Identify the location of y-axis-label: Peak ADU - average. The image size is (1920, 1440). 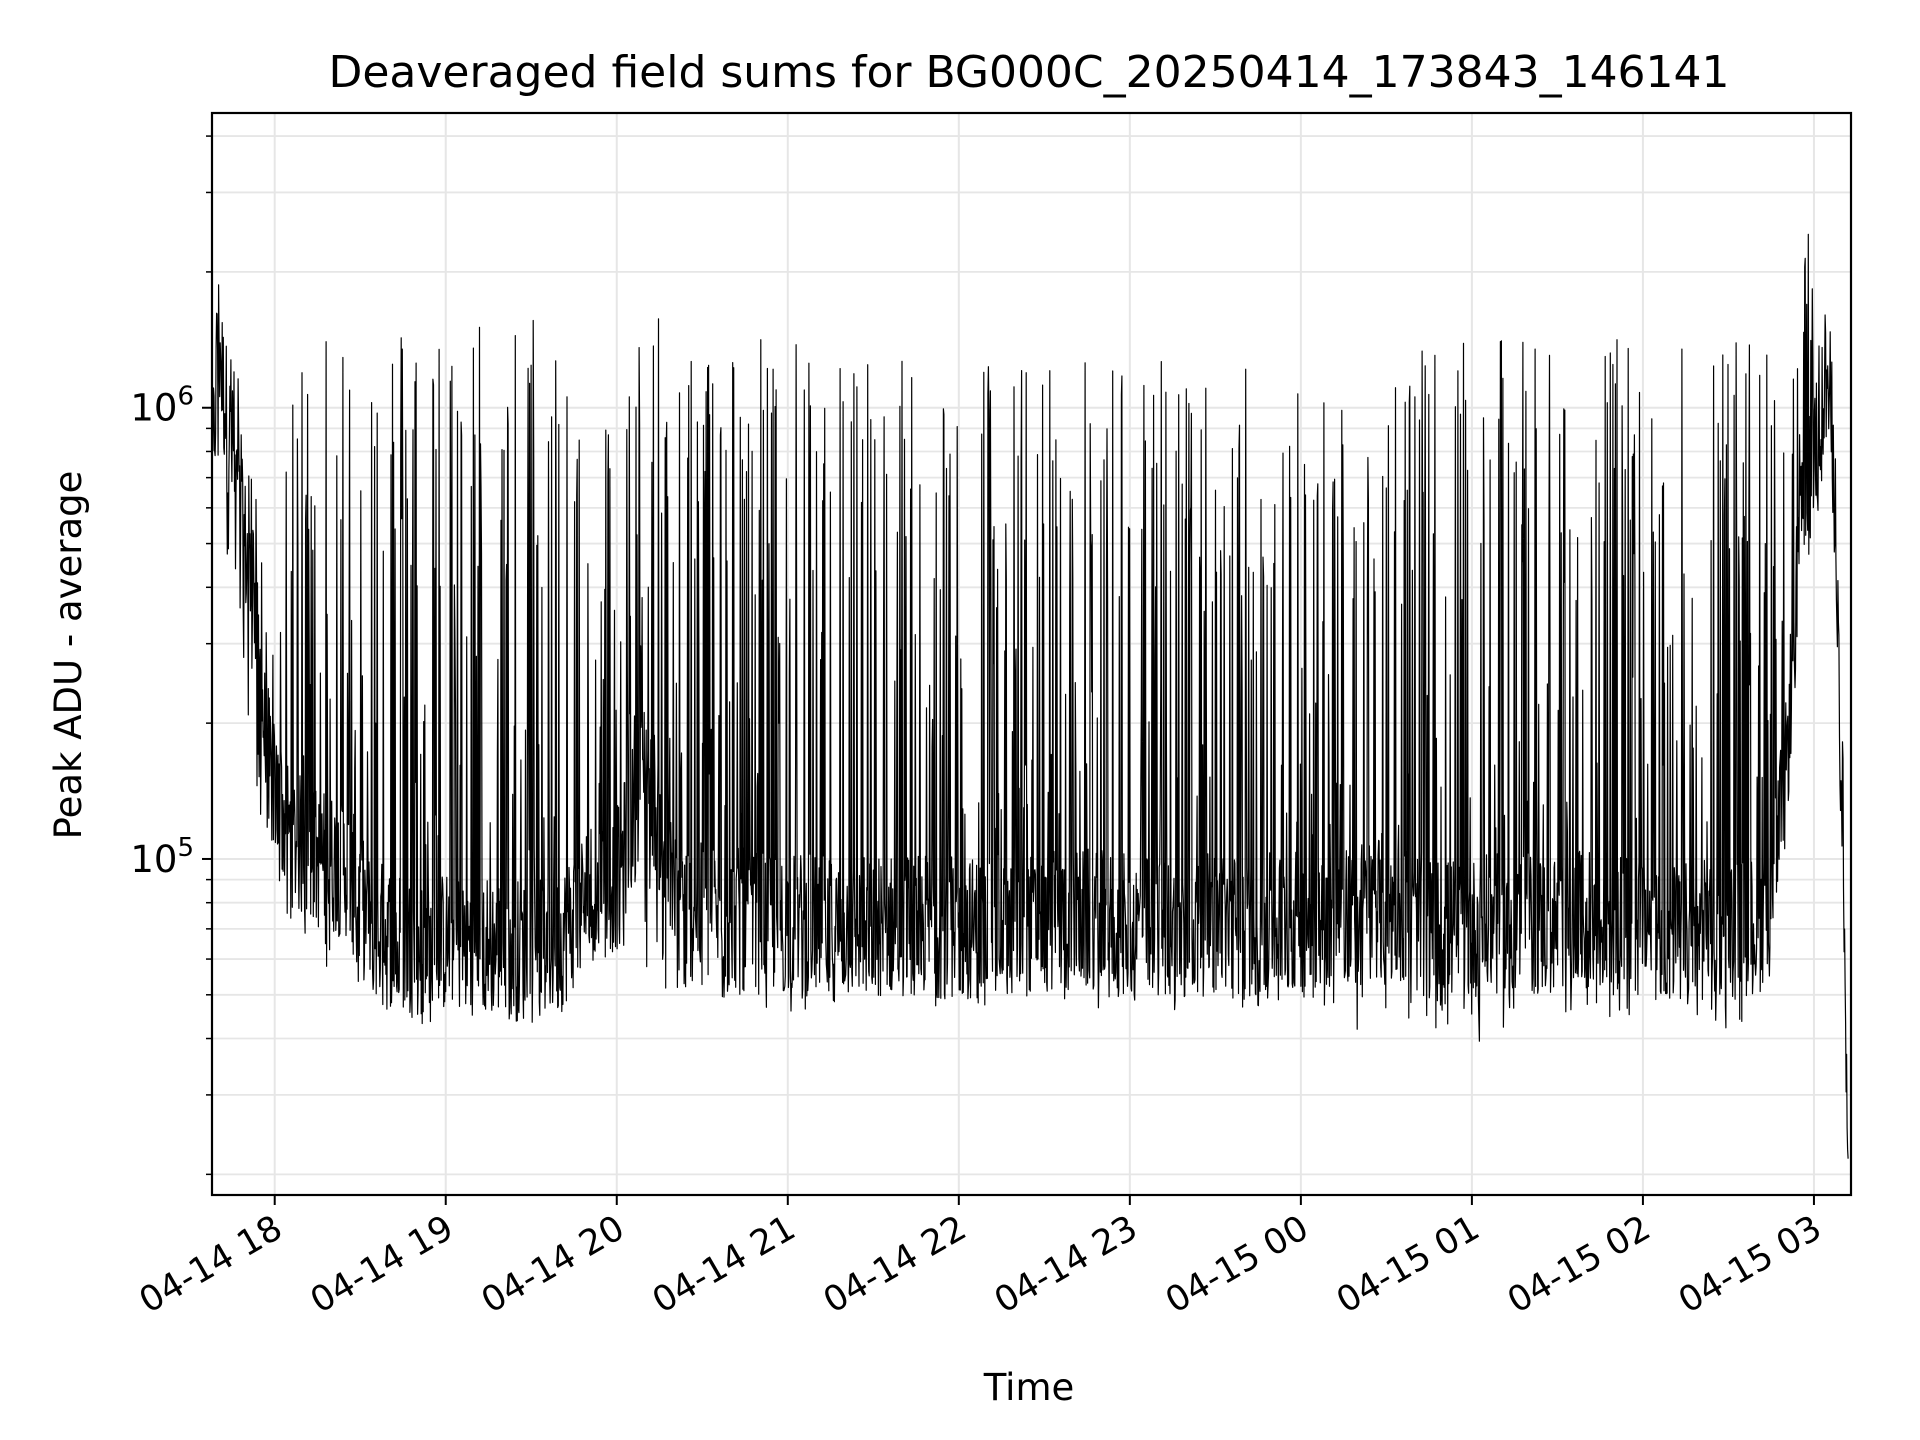
(68, 655).